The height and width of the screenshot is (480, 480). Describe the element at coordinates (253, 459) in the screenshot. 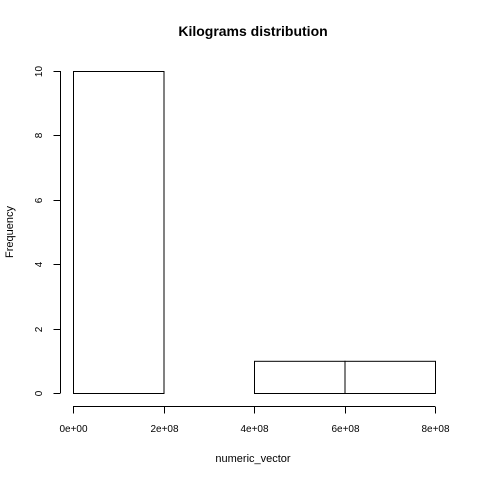

I see `x-axis-label: numeric_vector` at that location.